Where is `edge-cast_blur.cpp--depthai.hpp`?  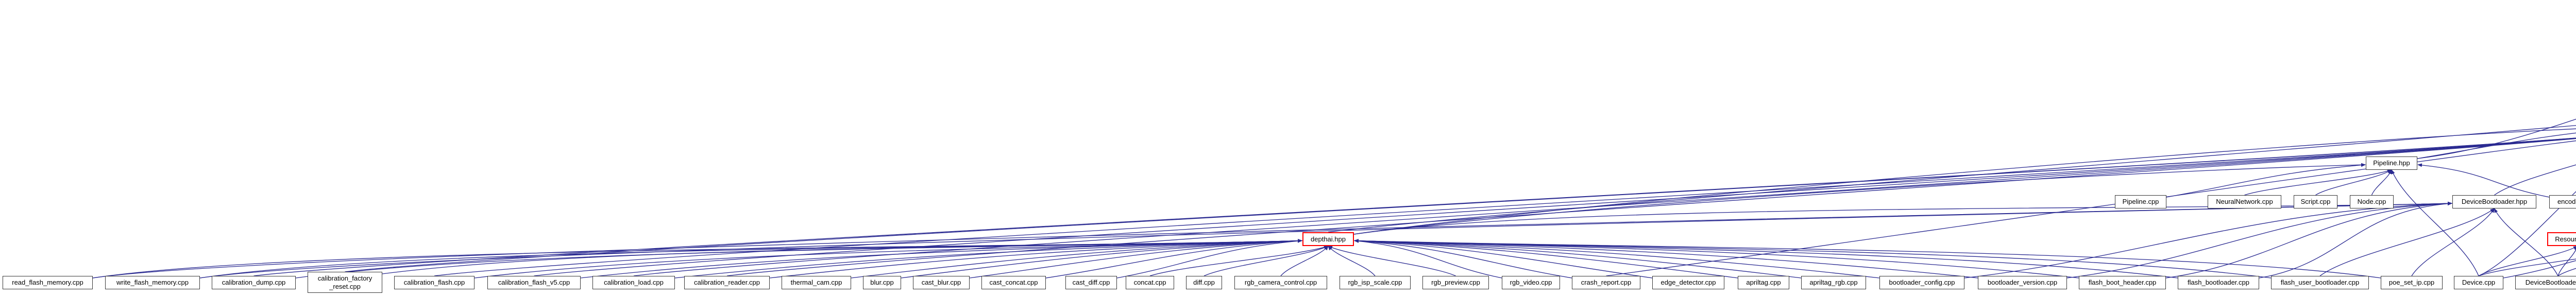 edge-cast_blur.cpp--depthai.hpp is located at coordinates (1135, 258).